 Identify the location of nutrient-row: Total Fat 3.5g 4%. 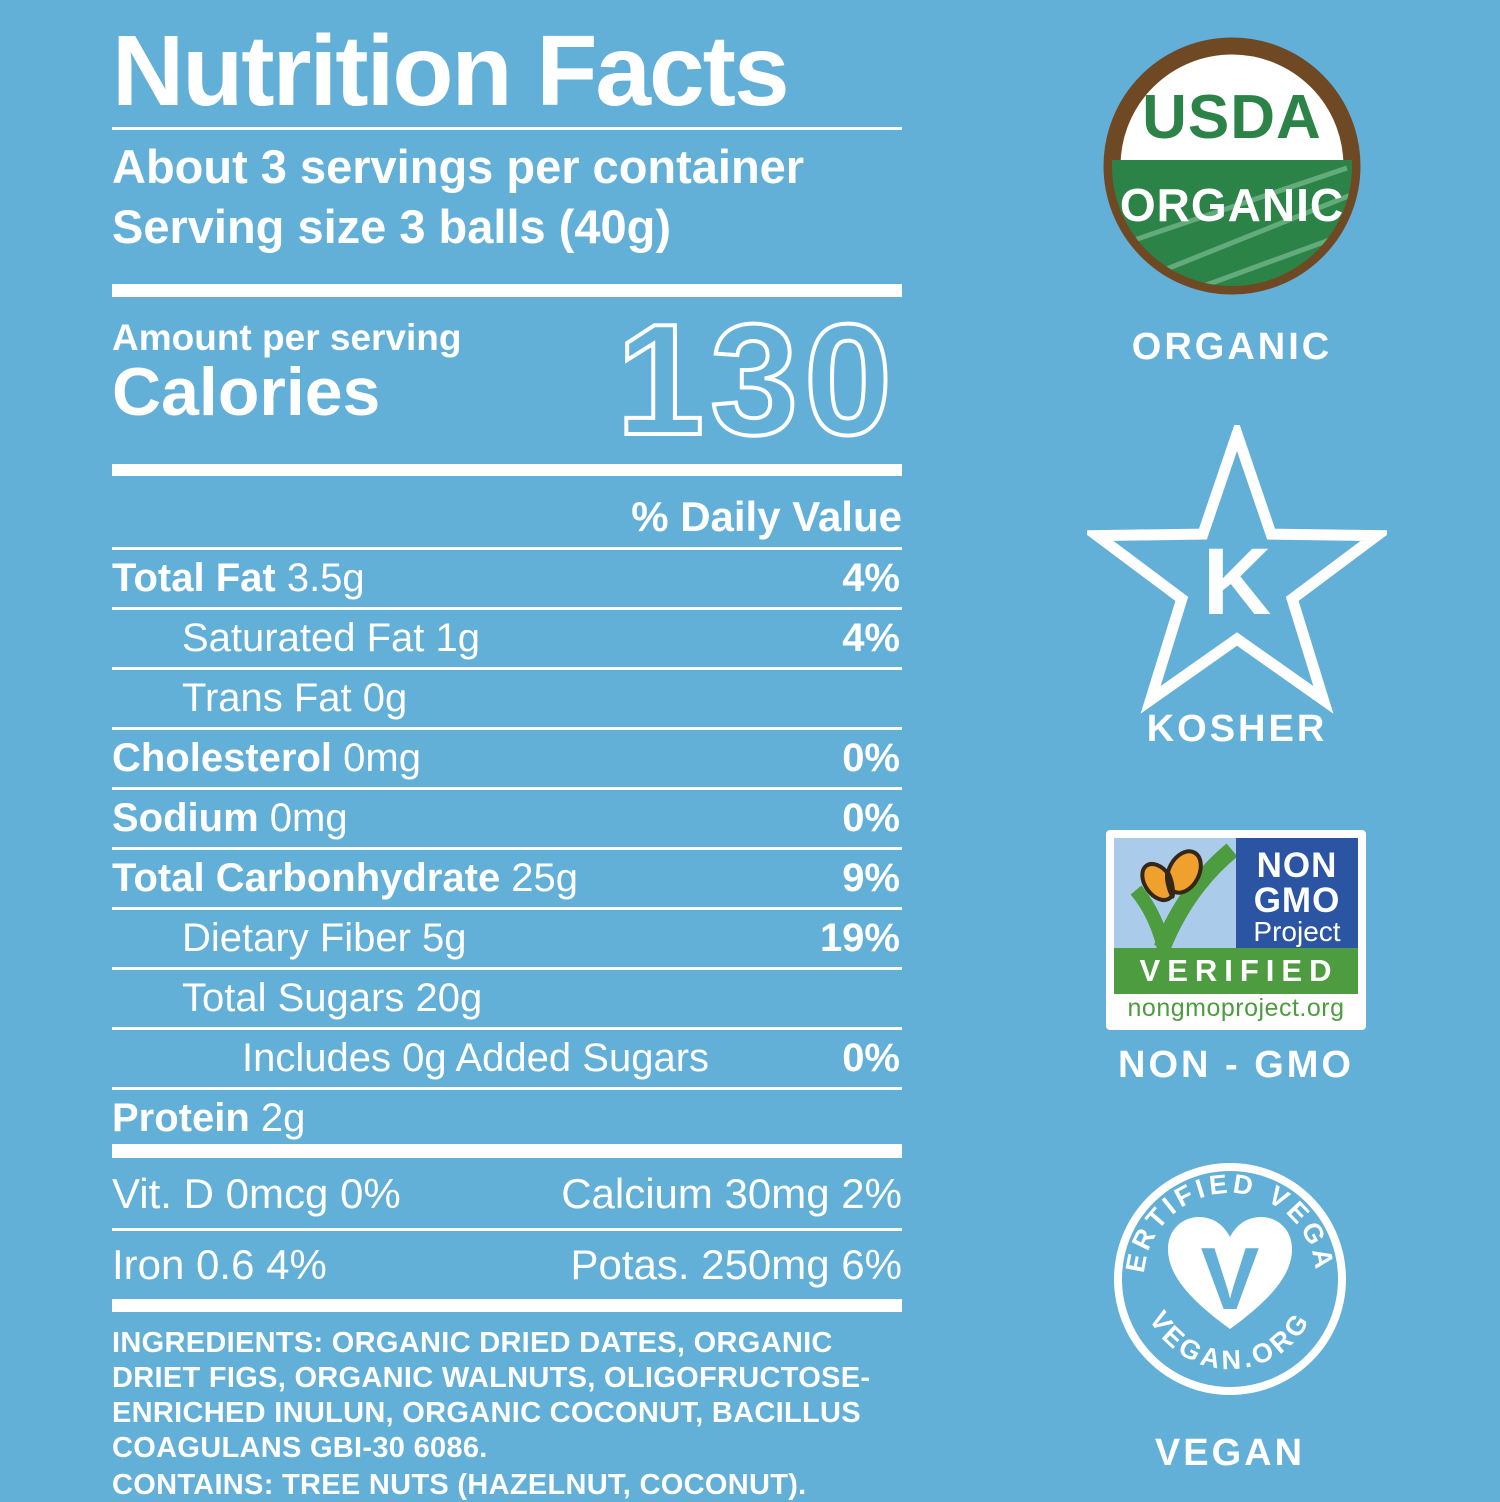
(507, 577).